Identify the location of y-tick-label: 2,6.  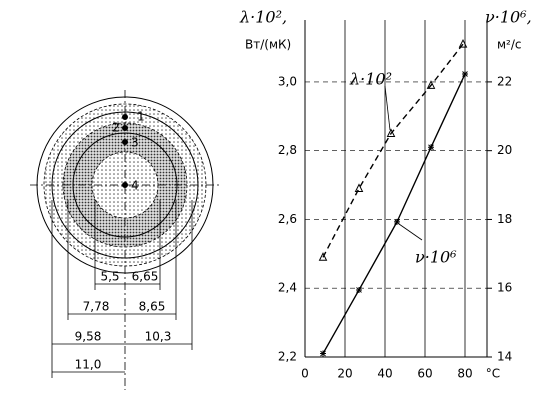
(287, 219).